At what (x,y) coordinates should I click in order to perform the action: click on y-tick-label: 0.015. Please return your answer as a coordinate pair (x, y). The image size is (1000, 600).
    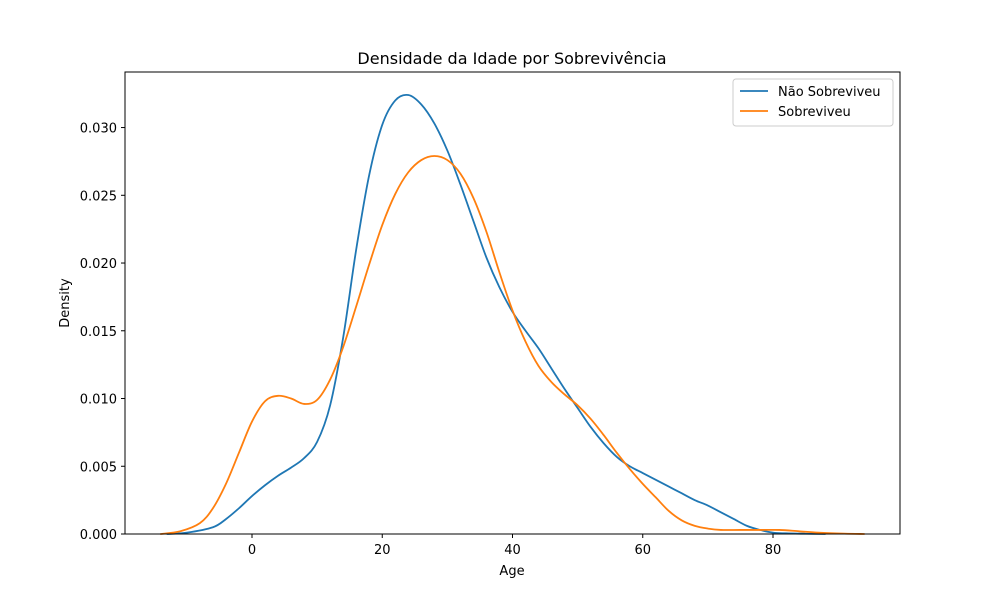
    Looking at the image, I should click on (98, 332).